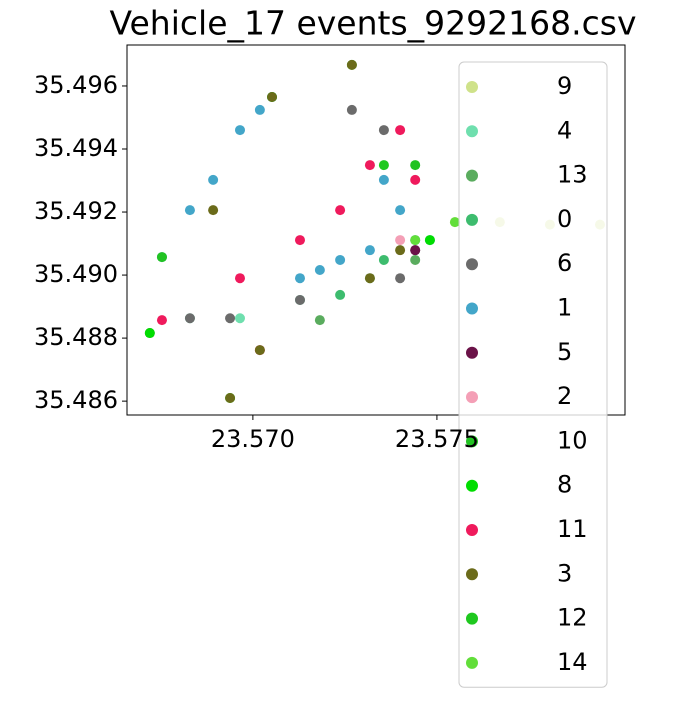  Describe the element at coordinates (76, 274) in the screenshot. I see `y-tick-label: 35.490` at that location.